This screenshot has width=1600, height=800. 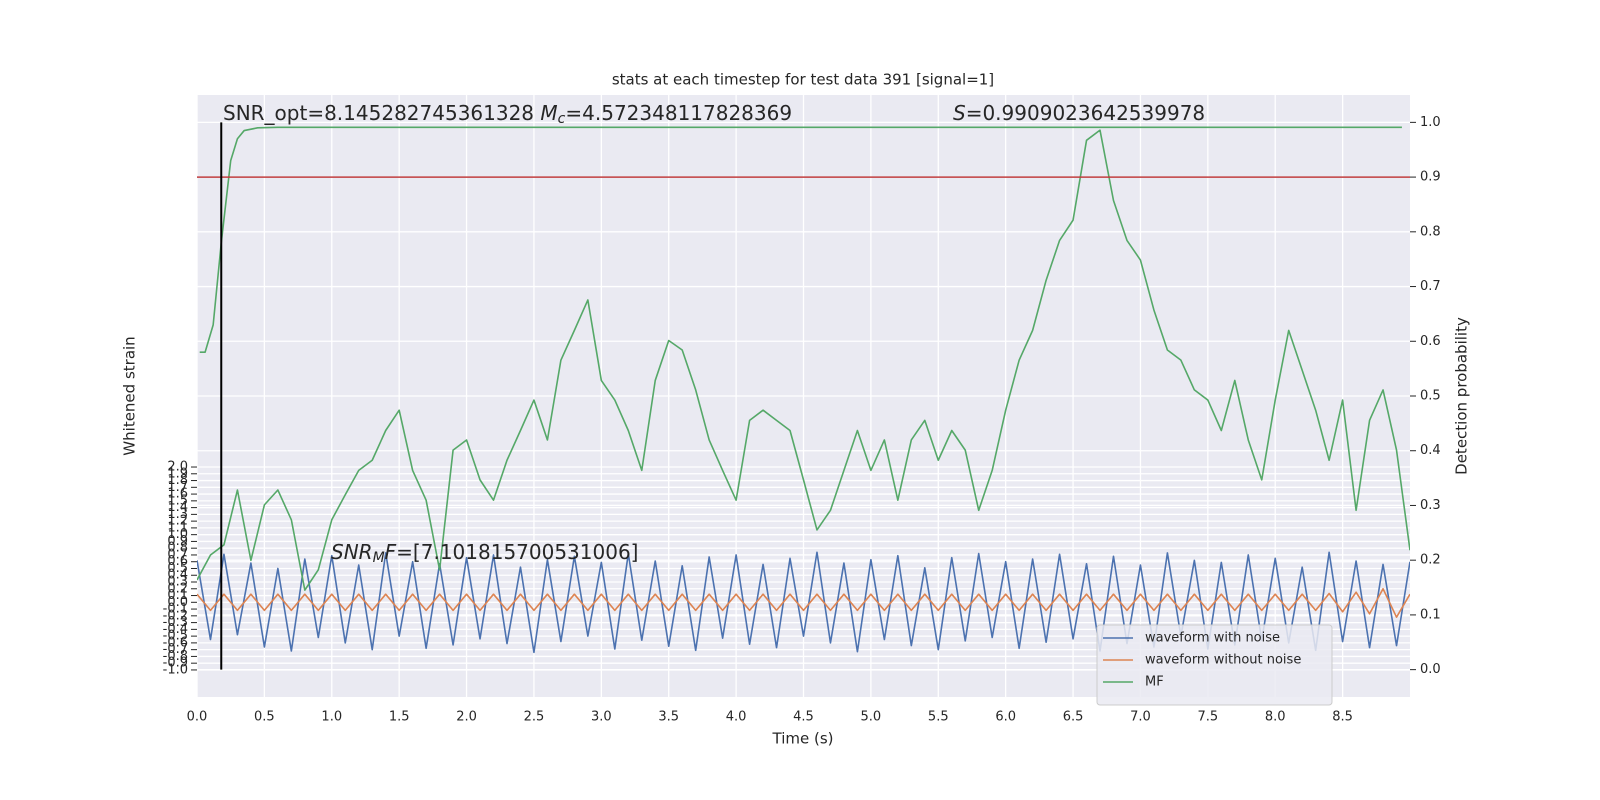 What do you see at coordinates (534, 717) in the screenshot?
I see `x-tick-label: 2.5` at bounding box center [534, 717].